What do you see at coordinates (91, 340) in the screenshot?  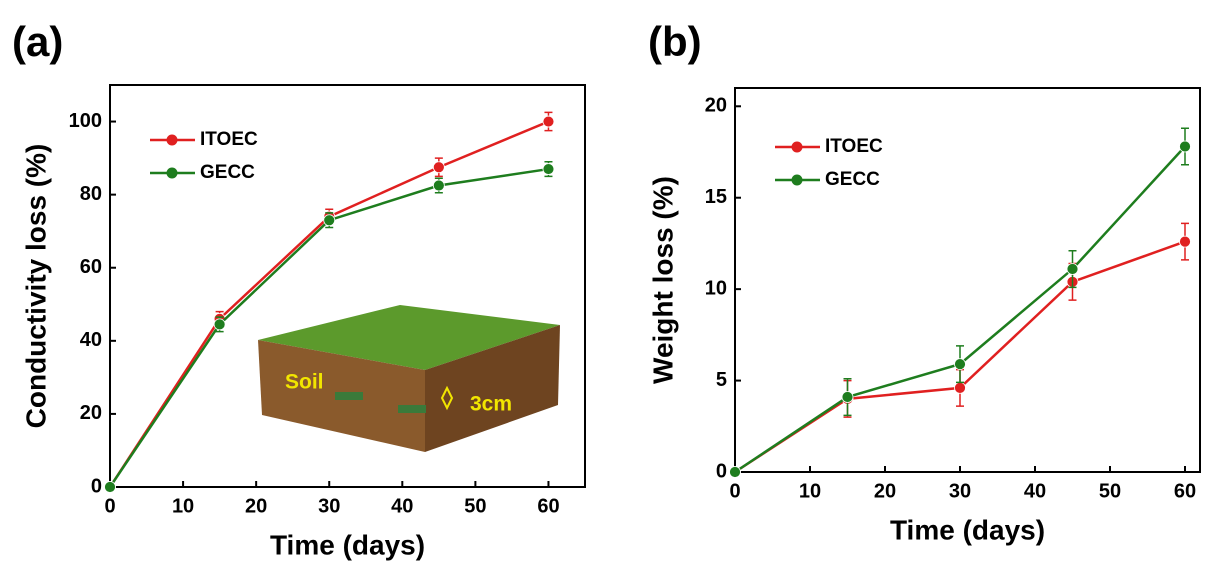 I see `y-tick-label: 40` at bounding box center [91, 340].